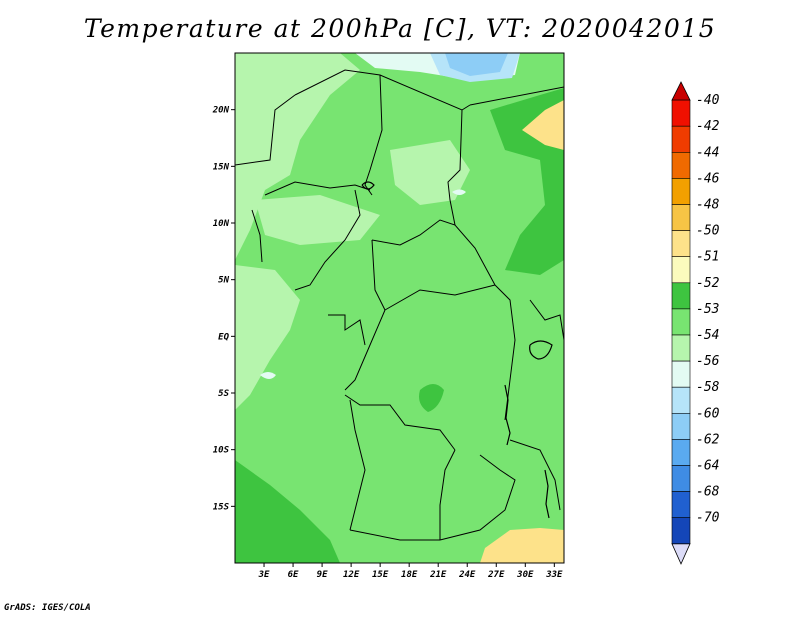  I want to click on lon-tick-label: 33E, so click(554, 575).